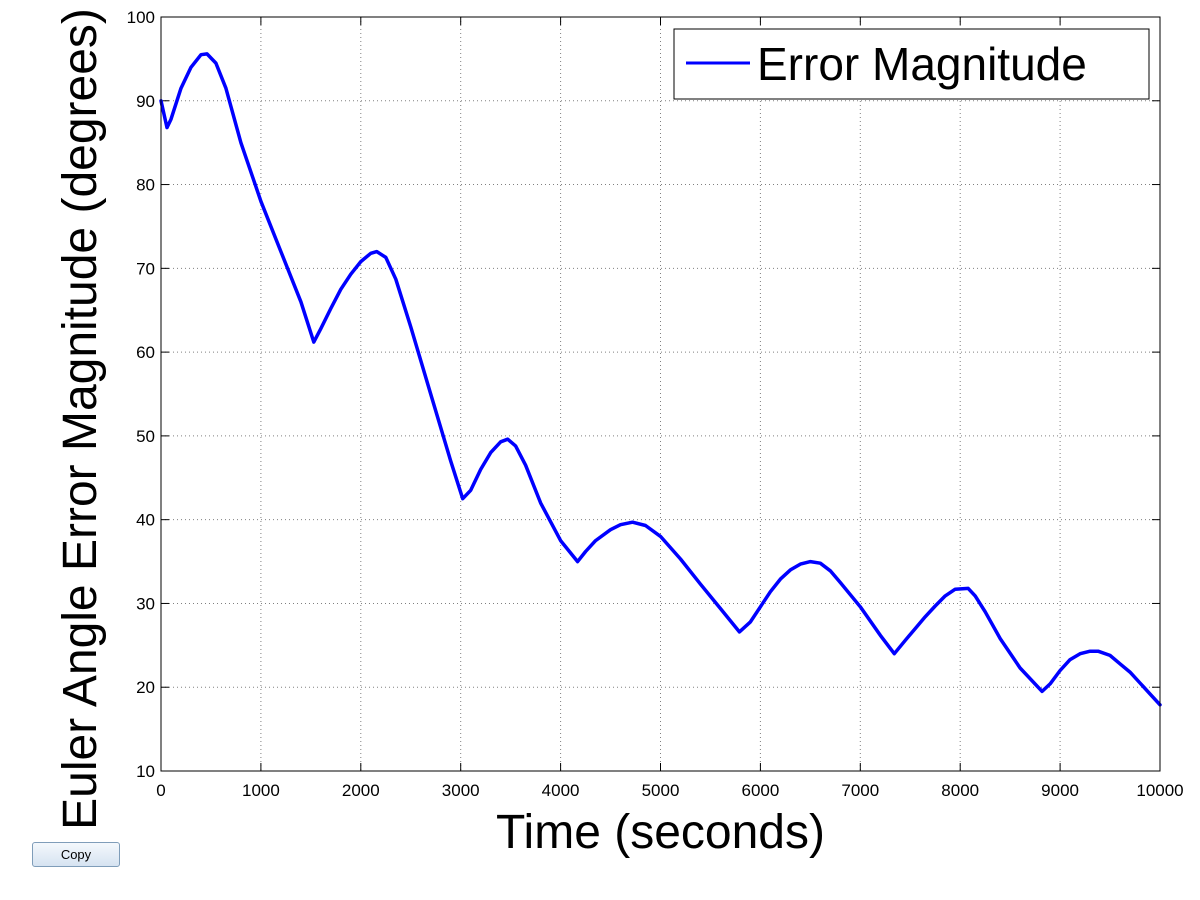 This screenshot has width=1200, height=900. What do you see at coordinates (860, 790) in the screenshot?
I see `x-tick-label: 7000` at bounding box center [860, 790].